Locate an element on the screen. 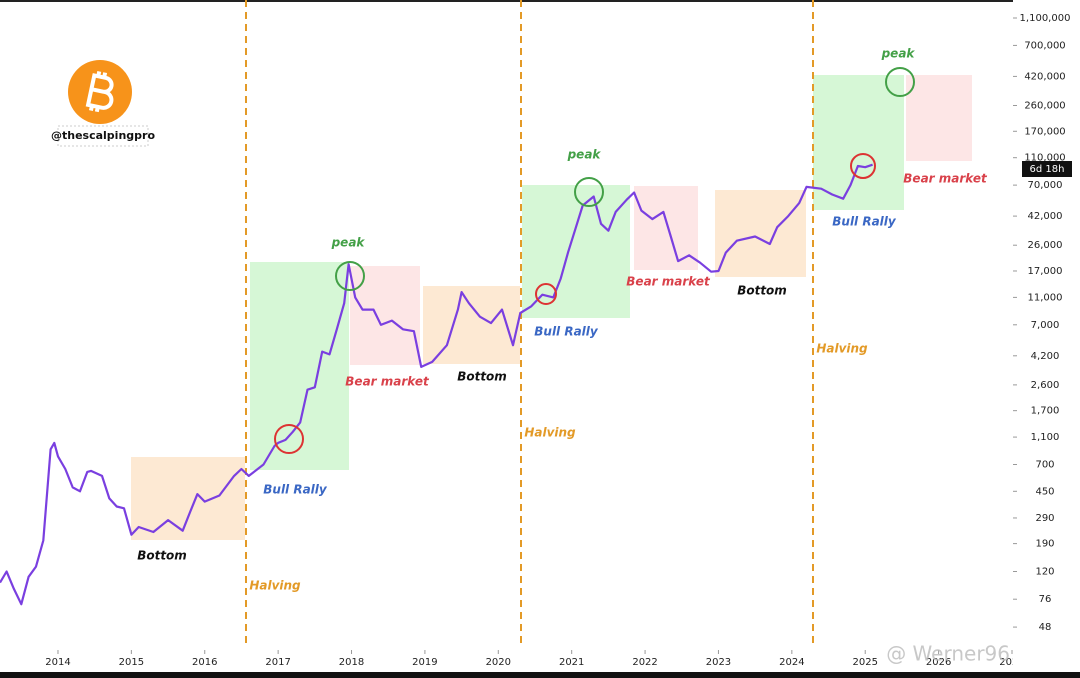 The height and width of the screenshot is (678, 1080). y-tick-label: 110,000 is located at coordinates (1044, 158).